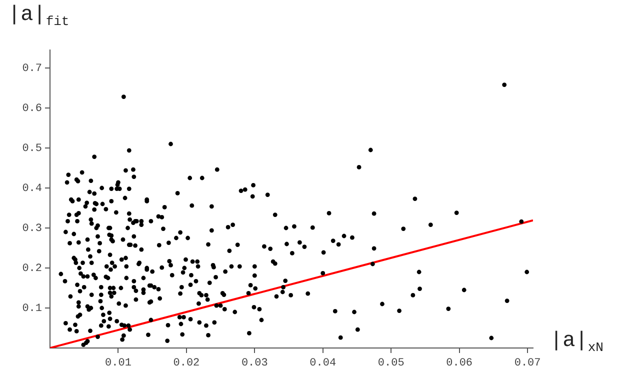  What do you see at coordinates (323, 364) in the screenshot?
I see `x-tick-label: 0.04` at bounding box center [323, 364].